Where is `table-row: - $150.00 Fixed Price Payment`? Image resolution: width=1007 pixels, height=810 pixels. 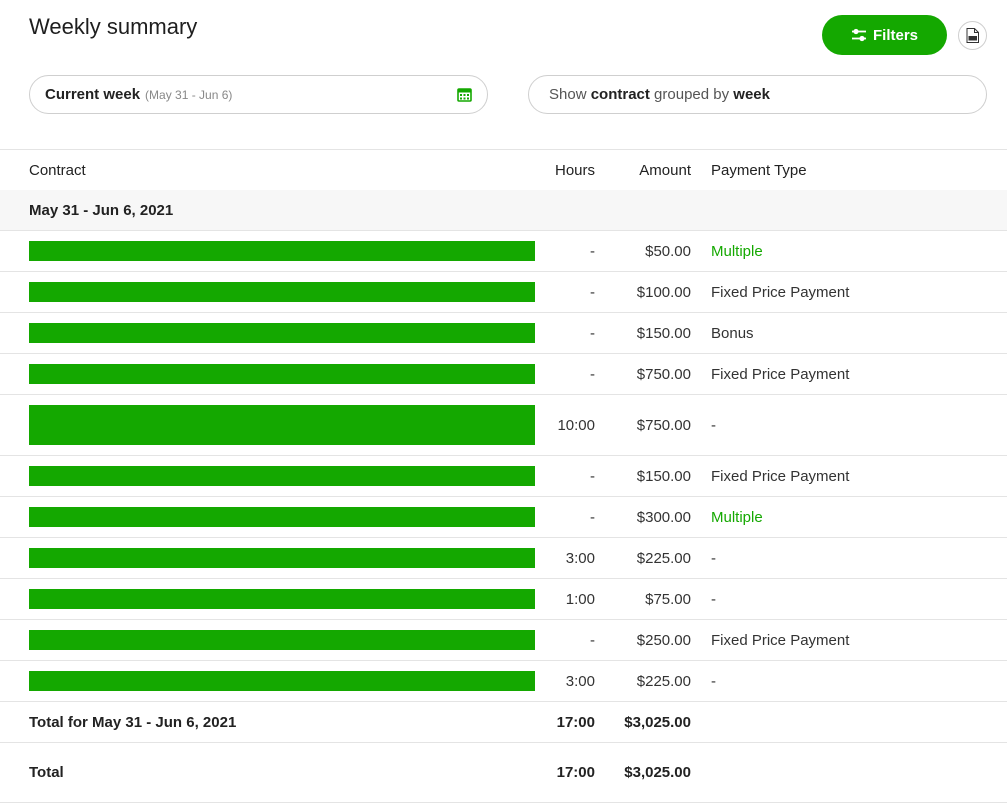
table-row: - $150.00 Fixed Price Payment is located at coordinates (503, 475).